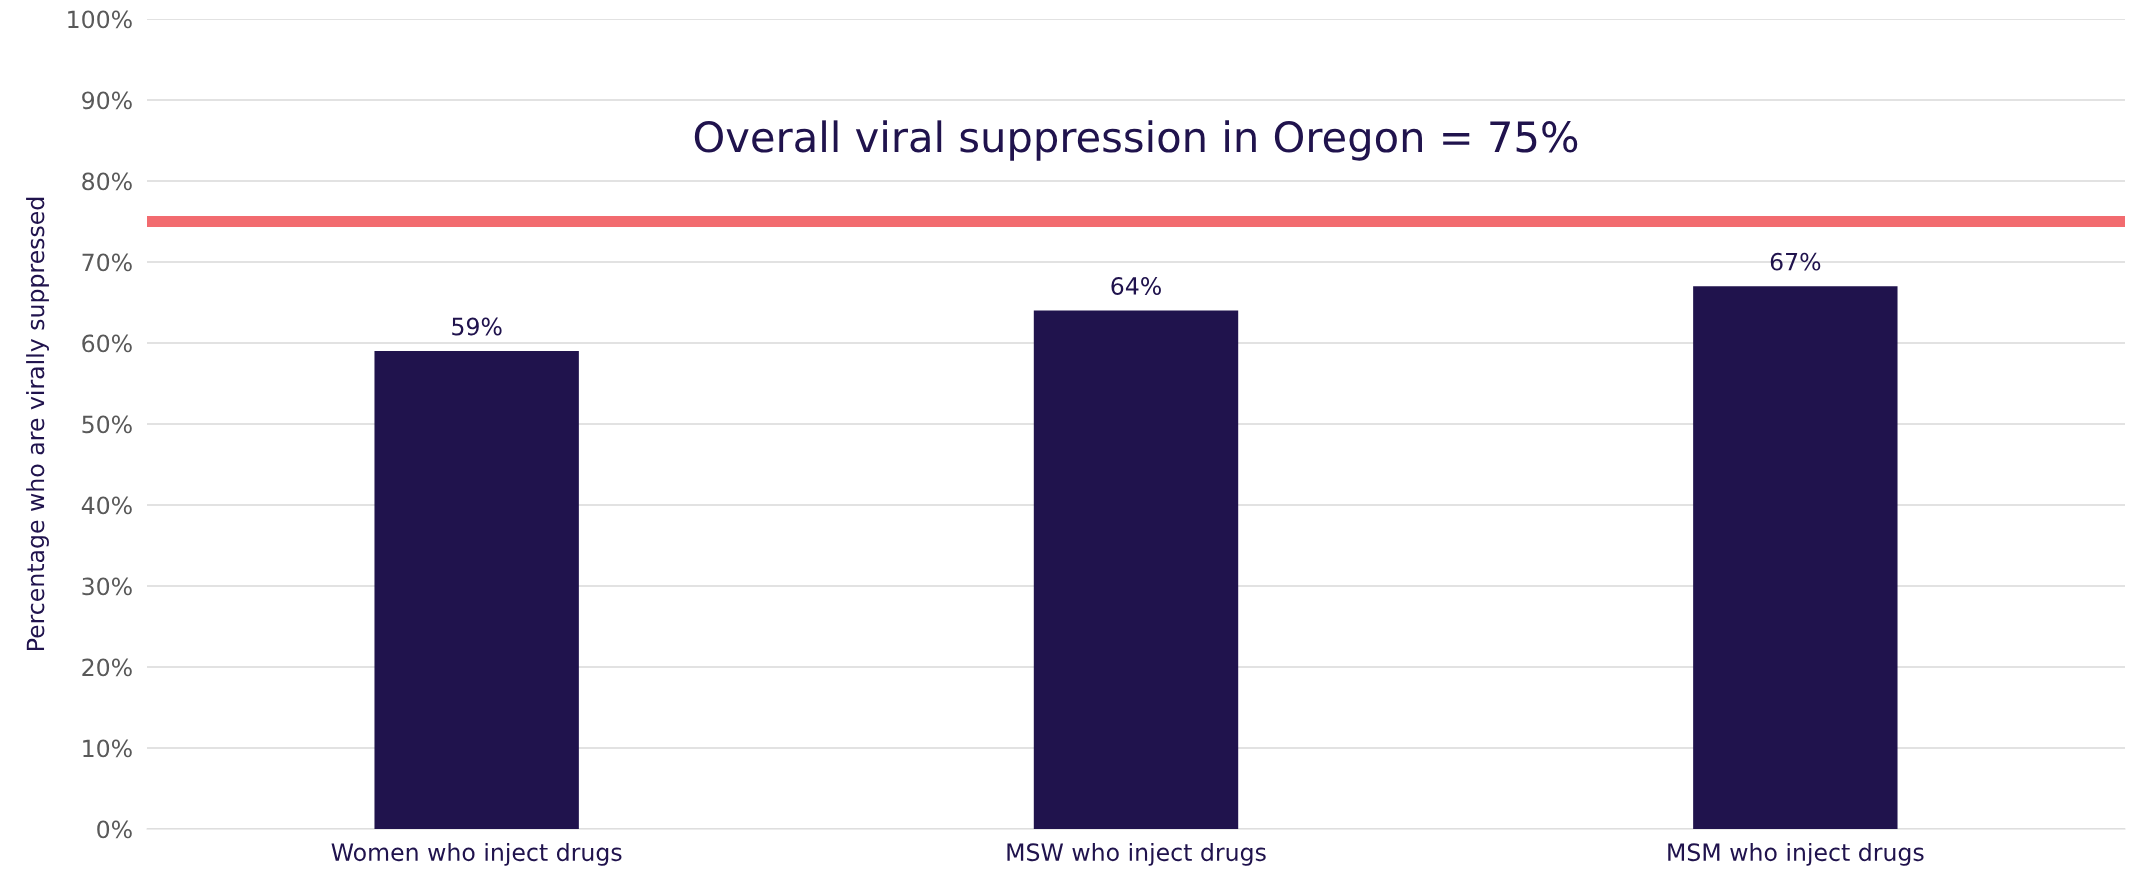 This screenshot has width=2151, height=886. What do you see at coordinates (1136, 140) in the screenshot?
I see `ref-line-label: Overall viral suppression in Oregon = 75%` at bounding box center [1136, 140].